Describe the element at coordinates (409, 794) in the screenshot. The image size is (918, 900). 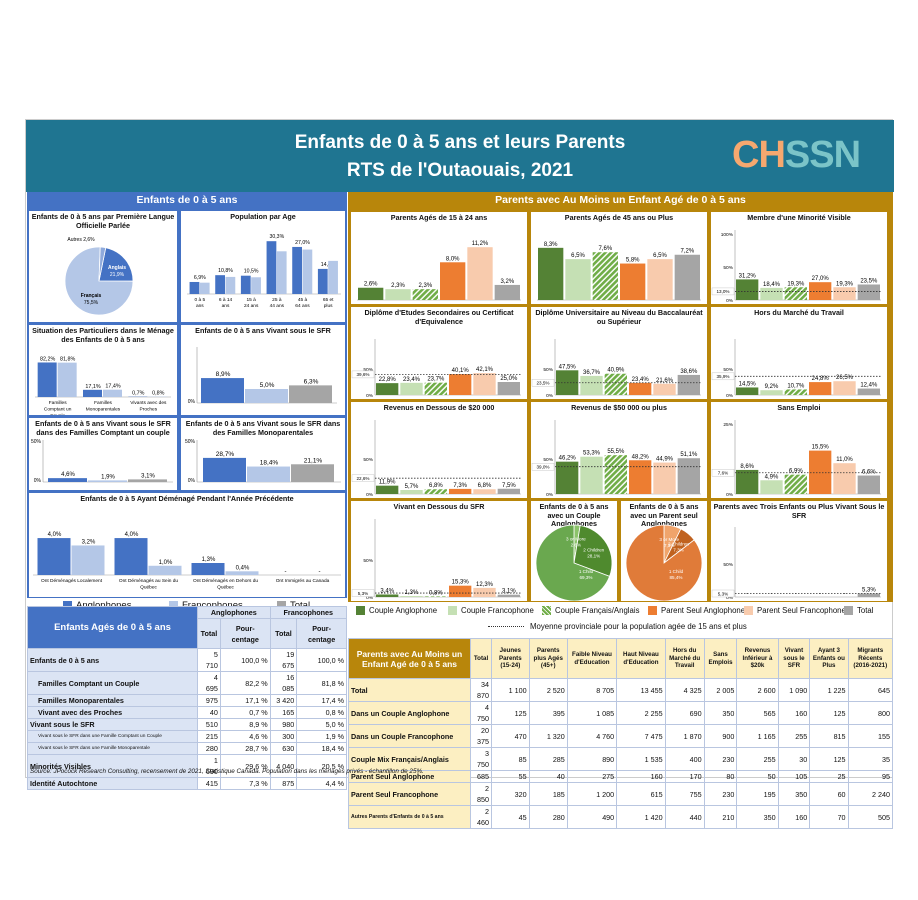
I see `row-label: Parent Seul Francophone` at that location.